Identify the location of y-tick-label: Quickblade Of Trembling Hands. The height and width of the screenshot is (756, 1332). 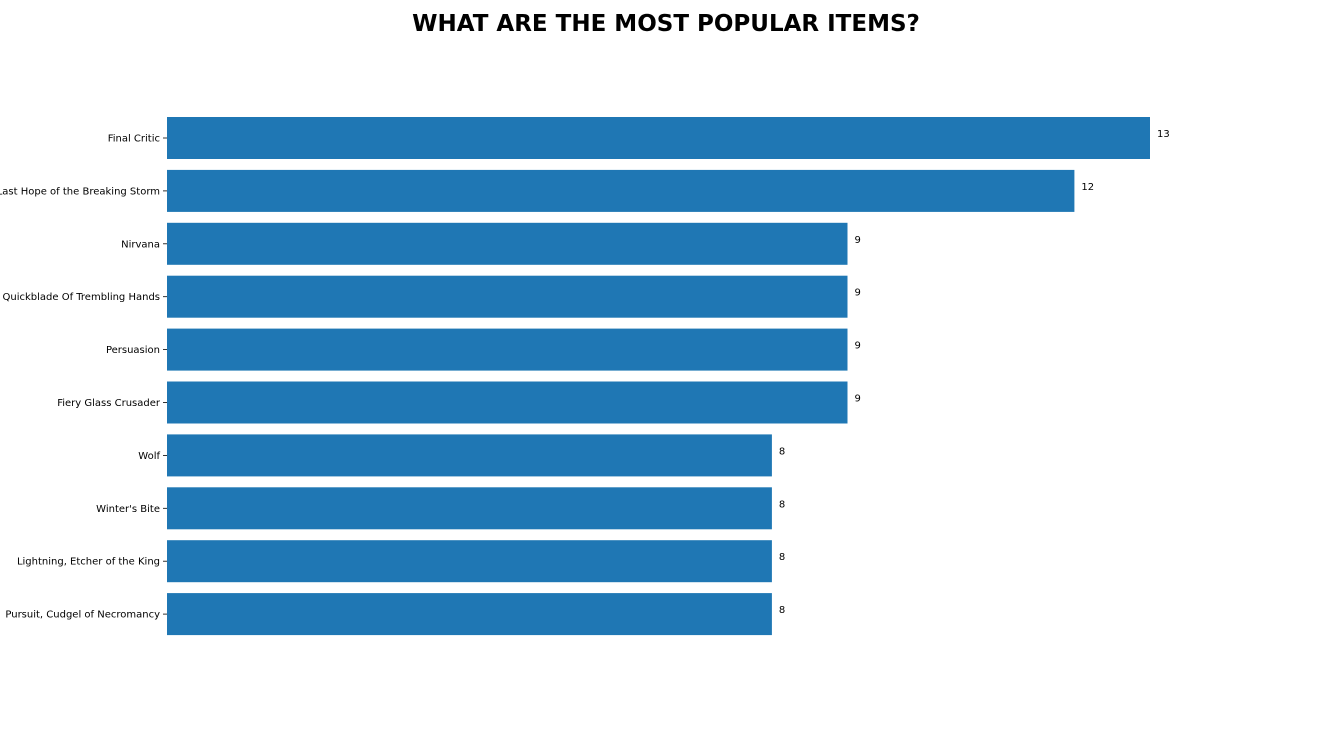
(81, 297).